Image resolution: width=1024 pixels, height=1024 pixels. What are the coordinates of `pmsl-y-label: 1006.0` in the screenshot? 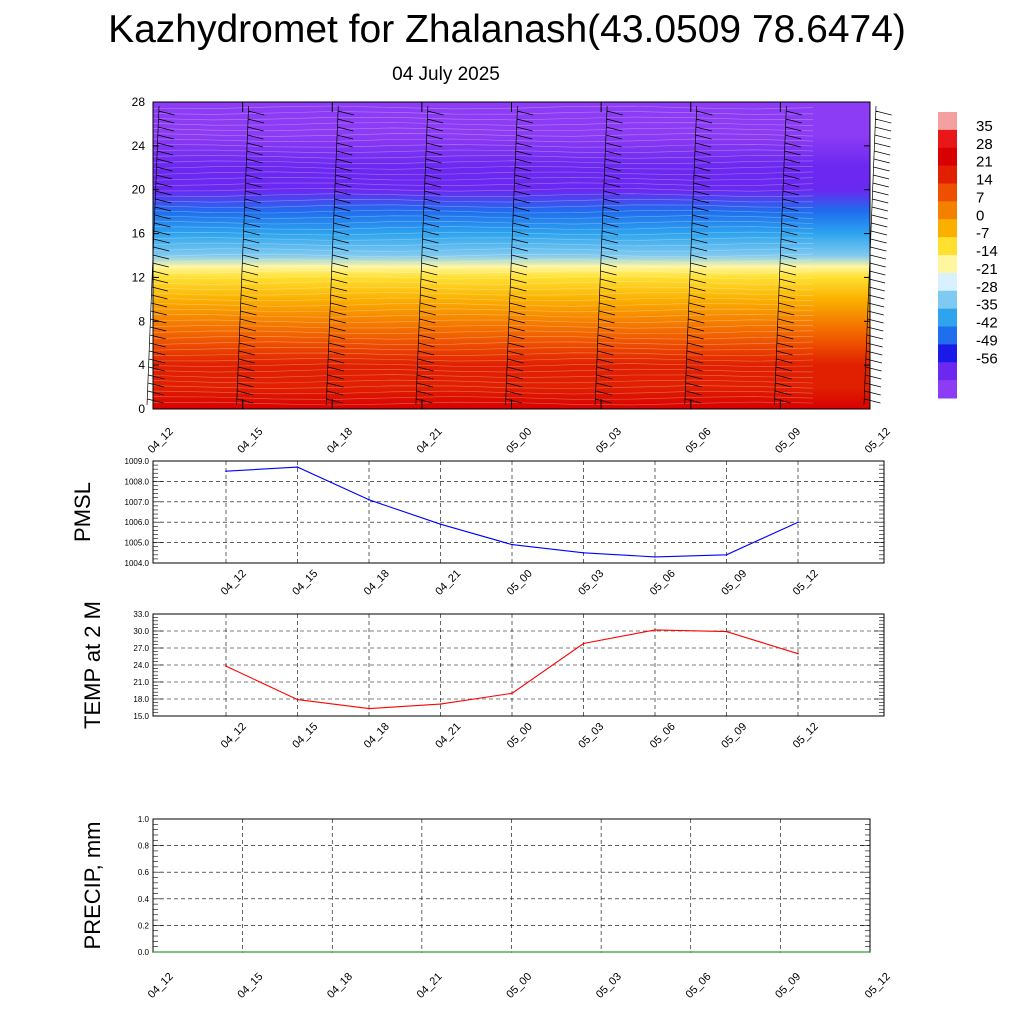 It's located at (137, 522).